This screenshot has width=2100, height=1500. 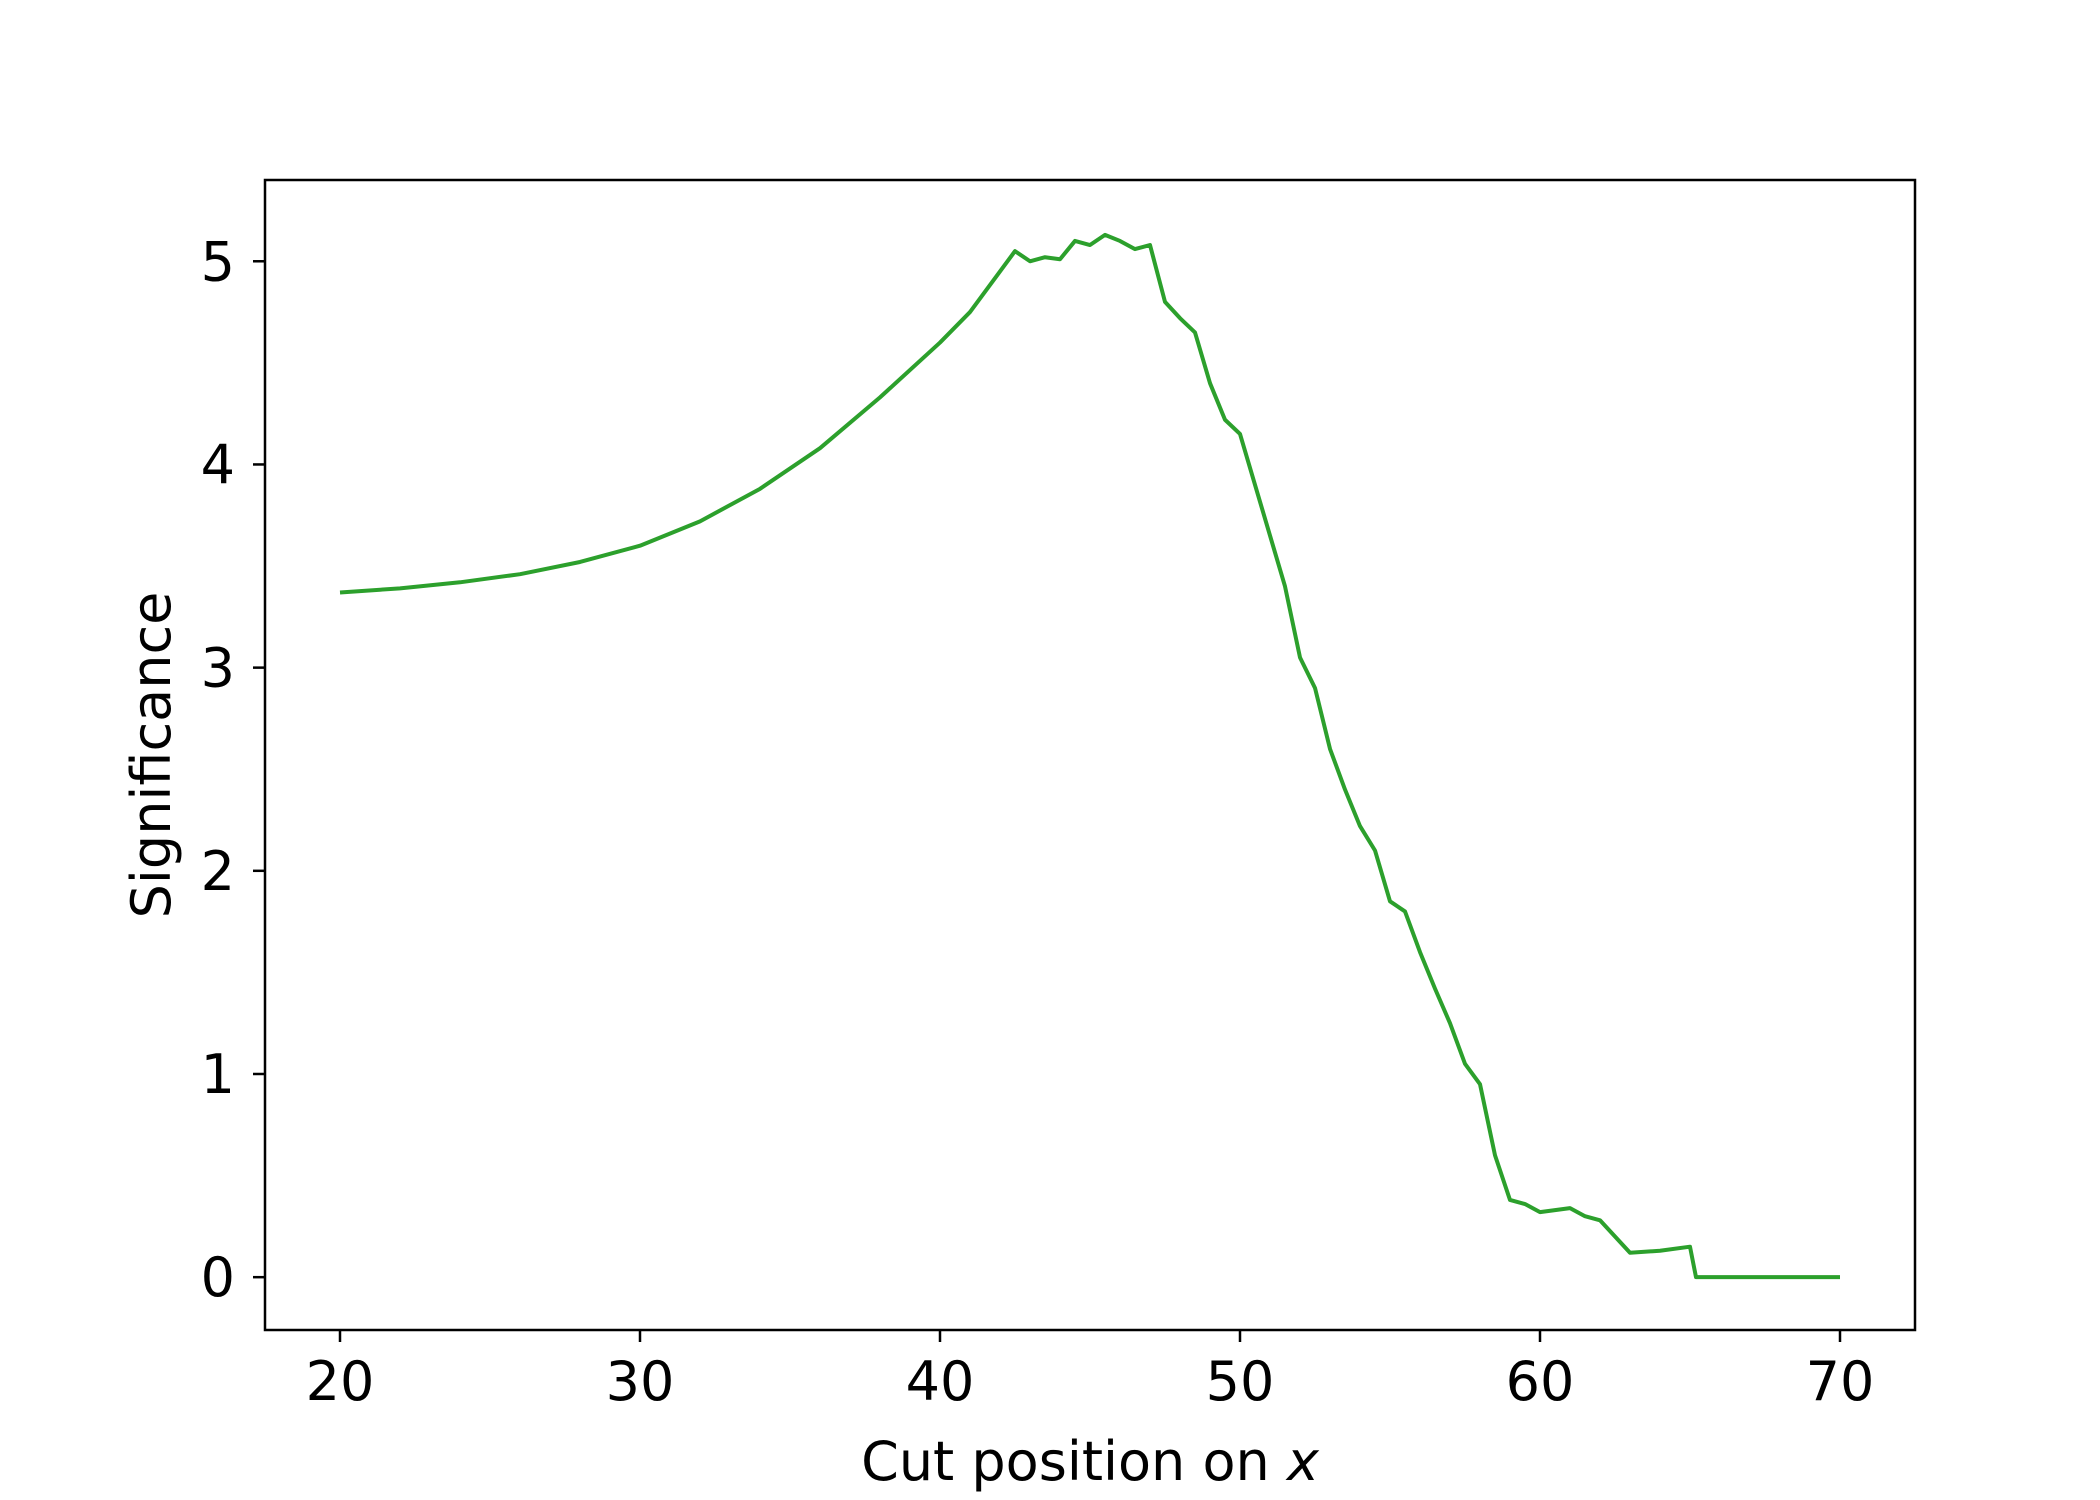 I want to click on y-tick-label: 0, so click(x=218, y=1277).